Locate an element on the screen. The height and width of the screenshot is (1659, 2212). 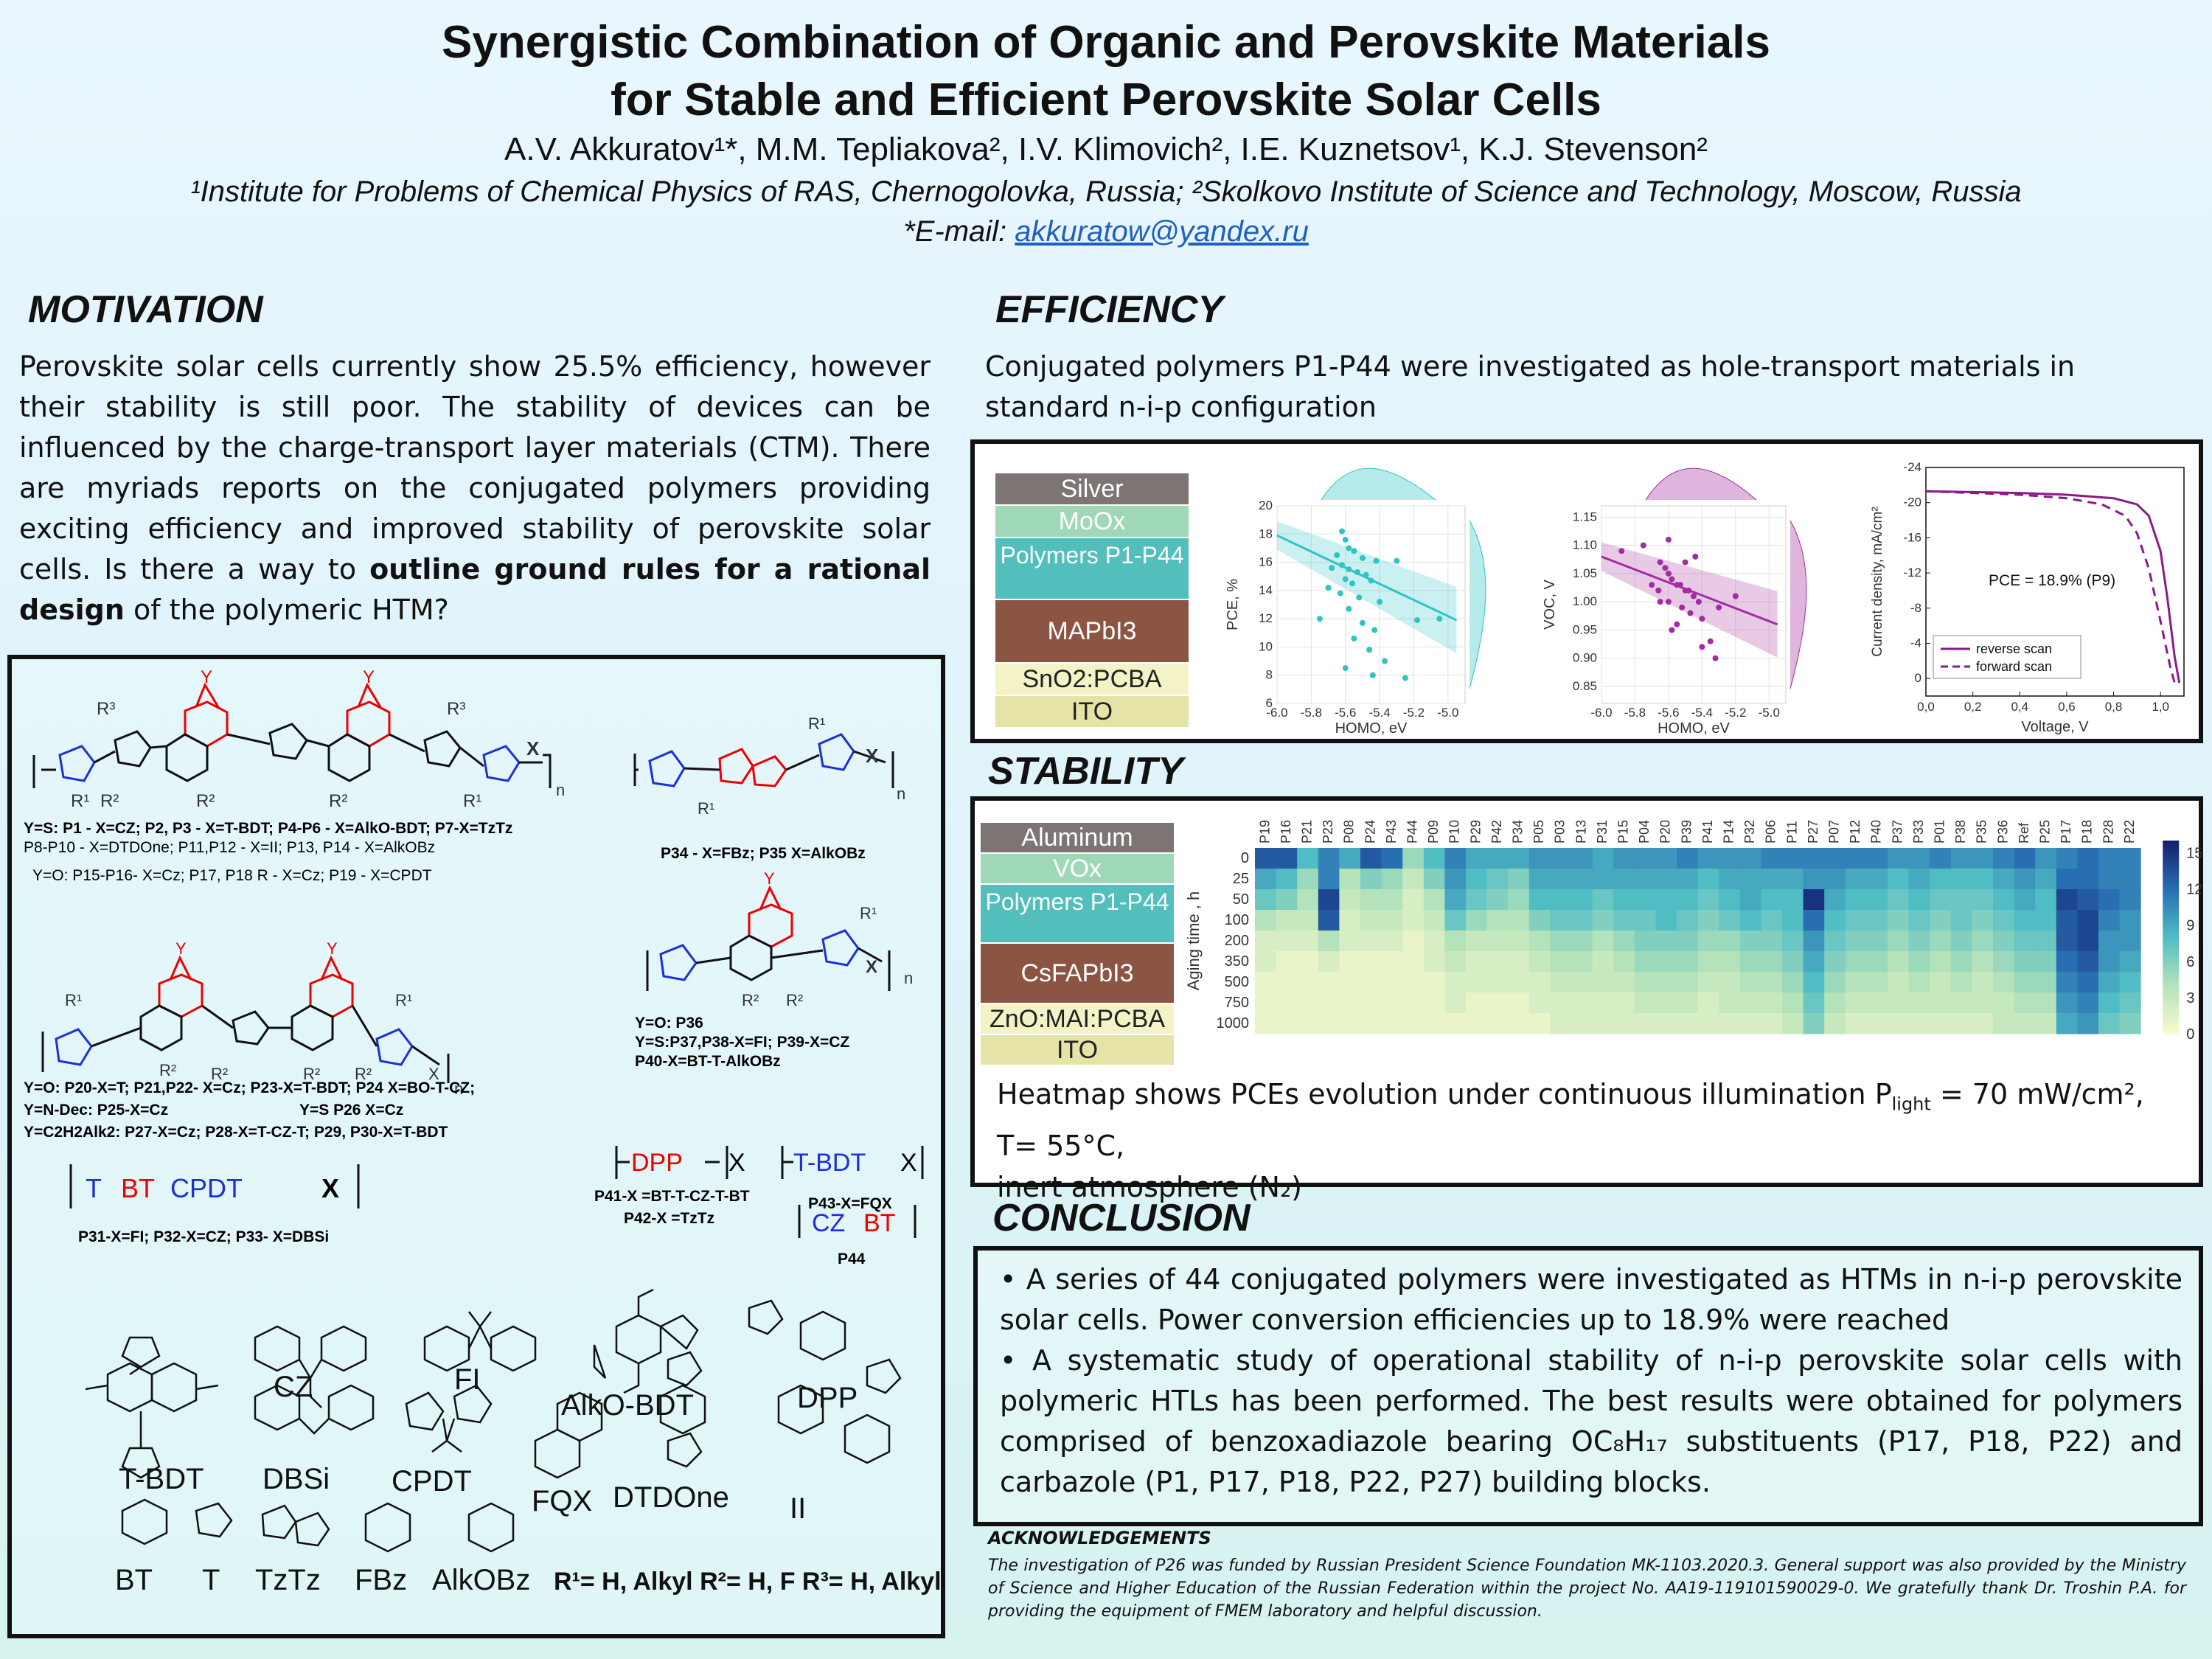
heatmap-column-label: P27 is located at coordinates (1813, 832).